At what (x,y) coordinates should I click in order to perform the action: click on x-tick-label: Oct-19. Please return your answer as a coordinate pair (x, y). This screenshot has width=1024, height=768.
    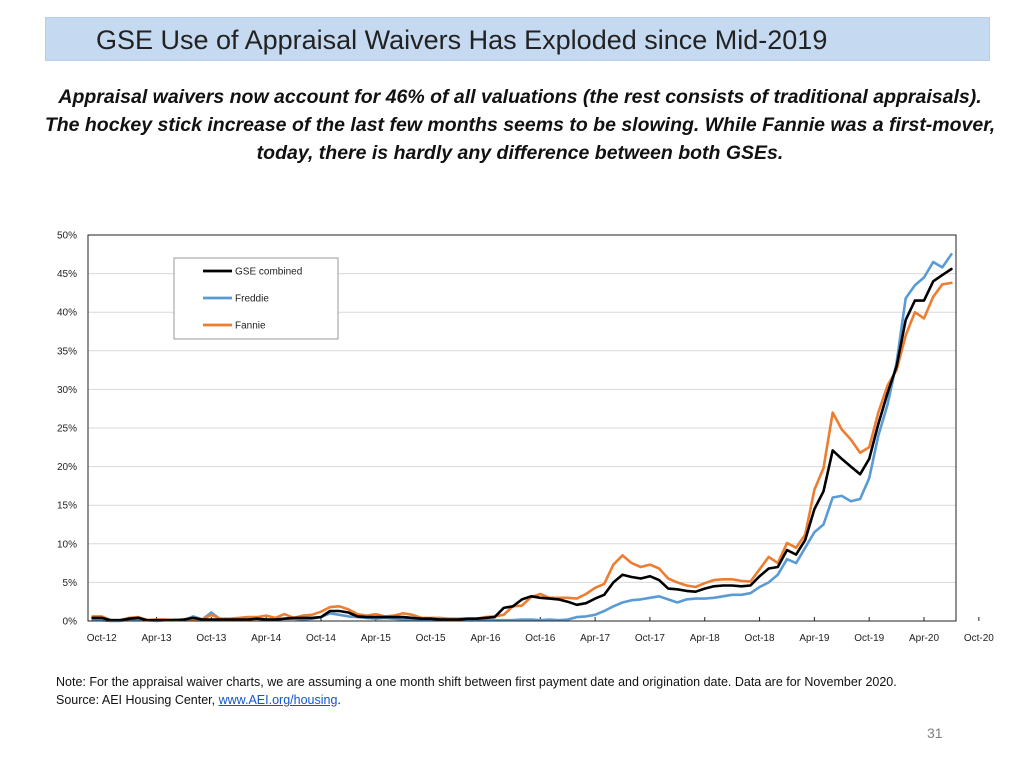
    Looking at the image, I should click on (869, 638).